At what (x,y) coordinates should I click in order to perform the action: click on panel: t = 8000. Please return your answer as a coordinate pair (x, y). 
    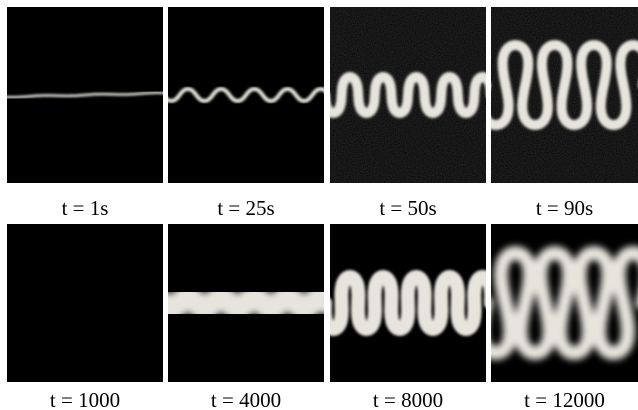
    Looking at the image, I should click on (408, 317).